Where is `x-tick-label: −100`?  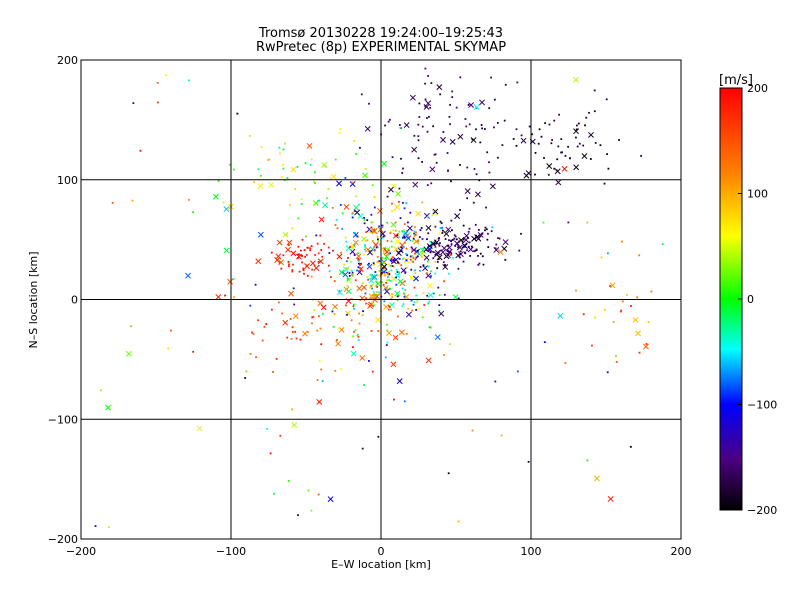
x-tick-label: −100 is located at coordinates (231, 551).